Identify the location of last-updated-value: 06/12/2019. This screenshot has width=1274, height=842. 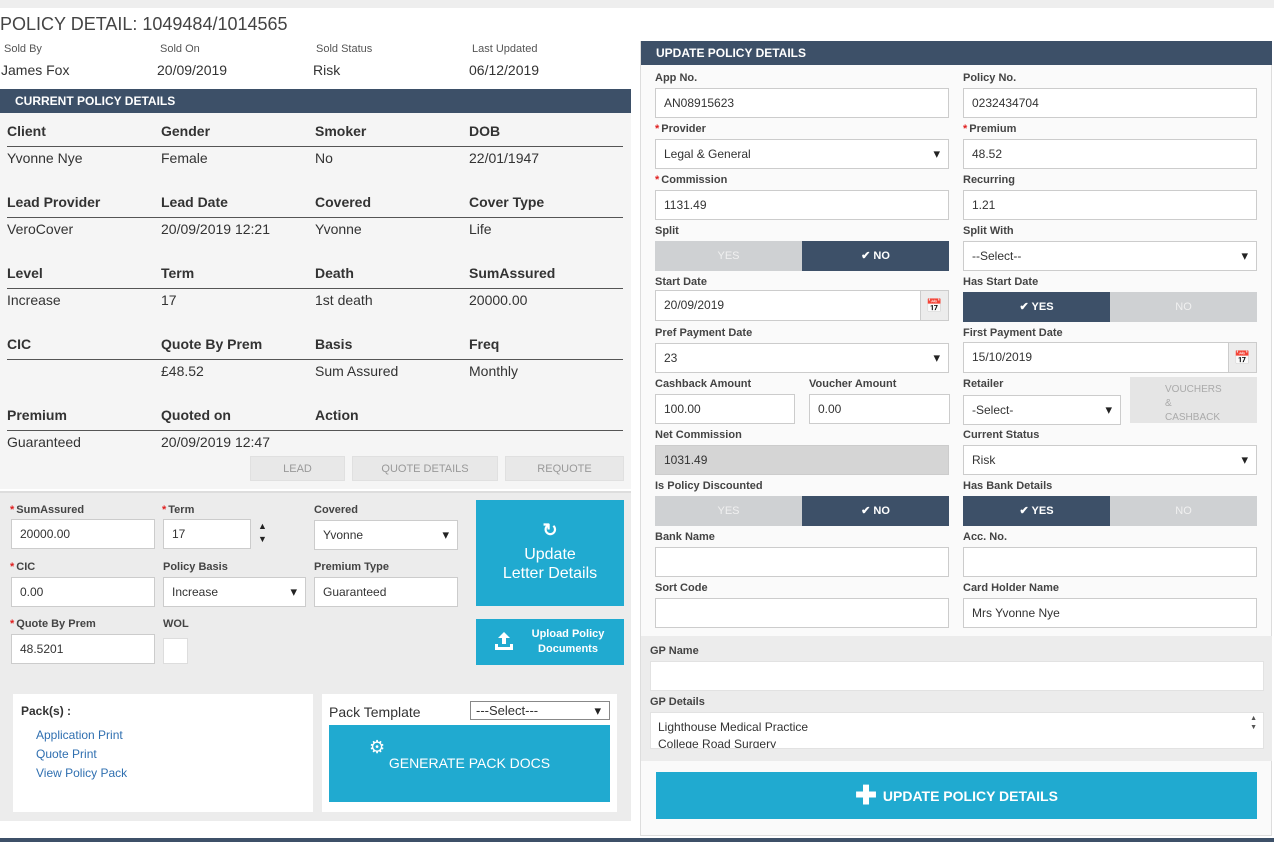
(504, 70).